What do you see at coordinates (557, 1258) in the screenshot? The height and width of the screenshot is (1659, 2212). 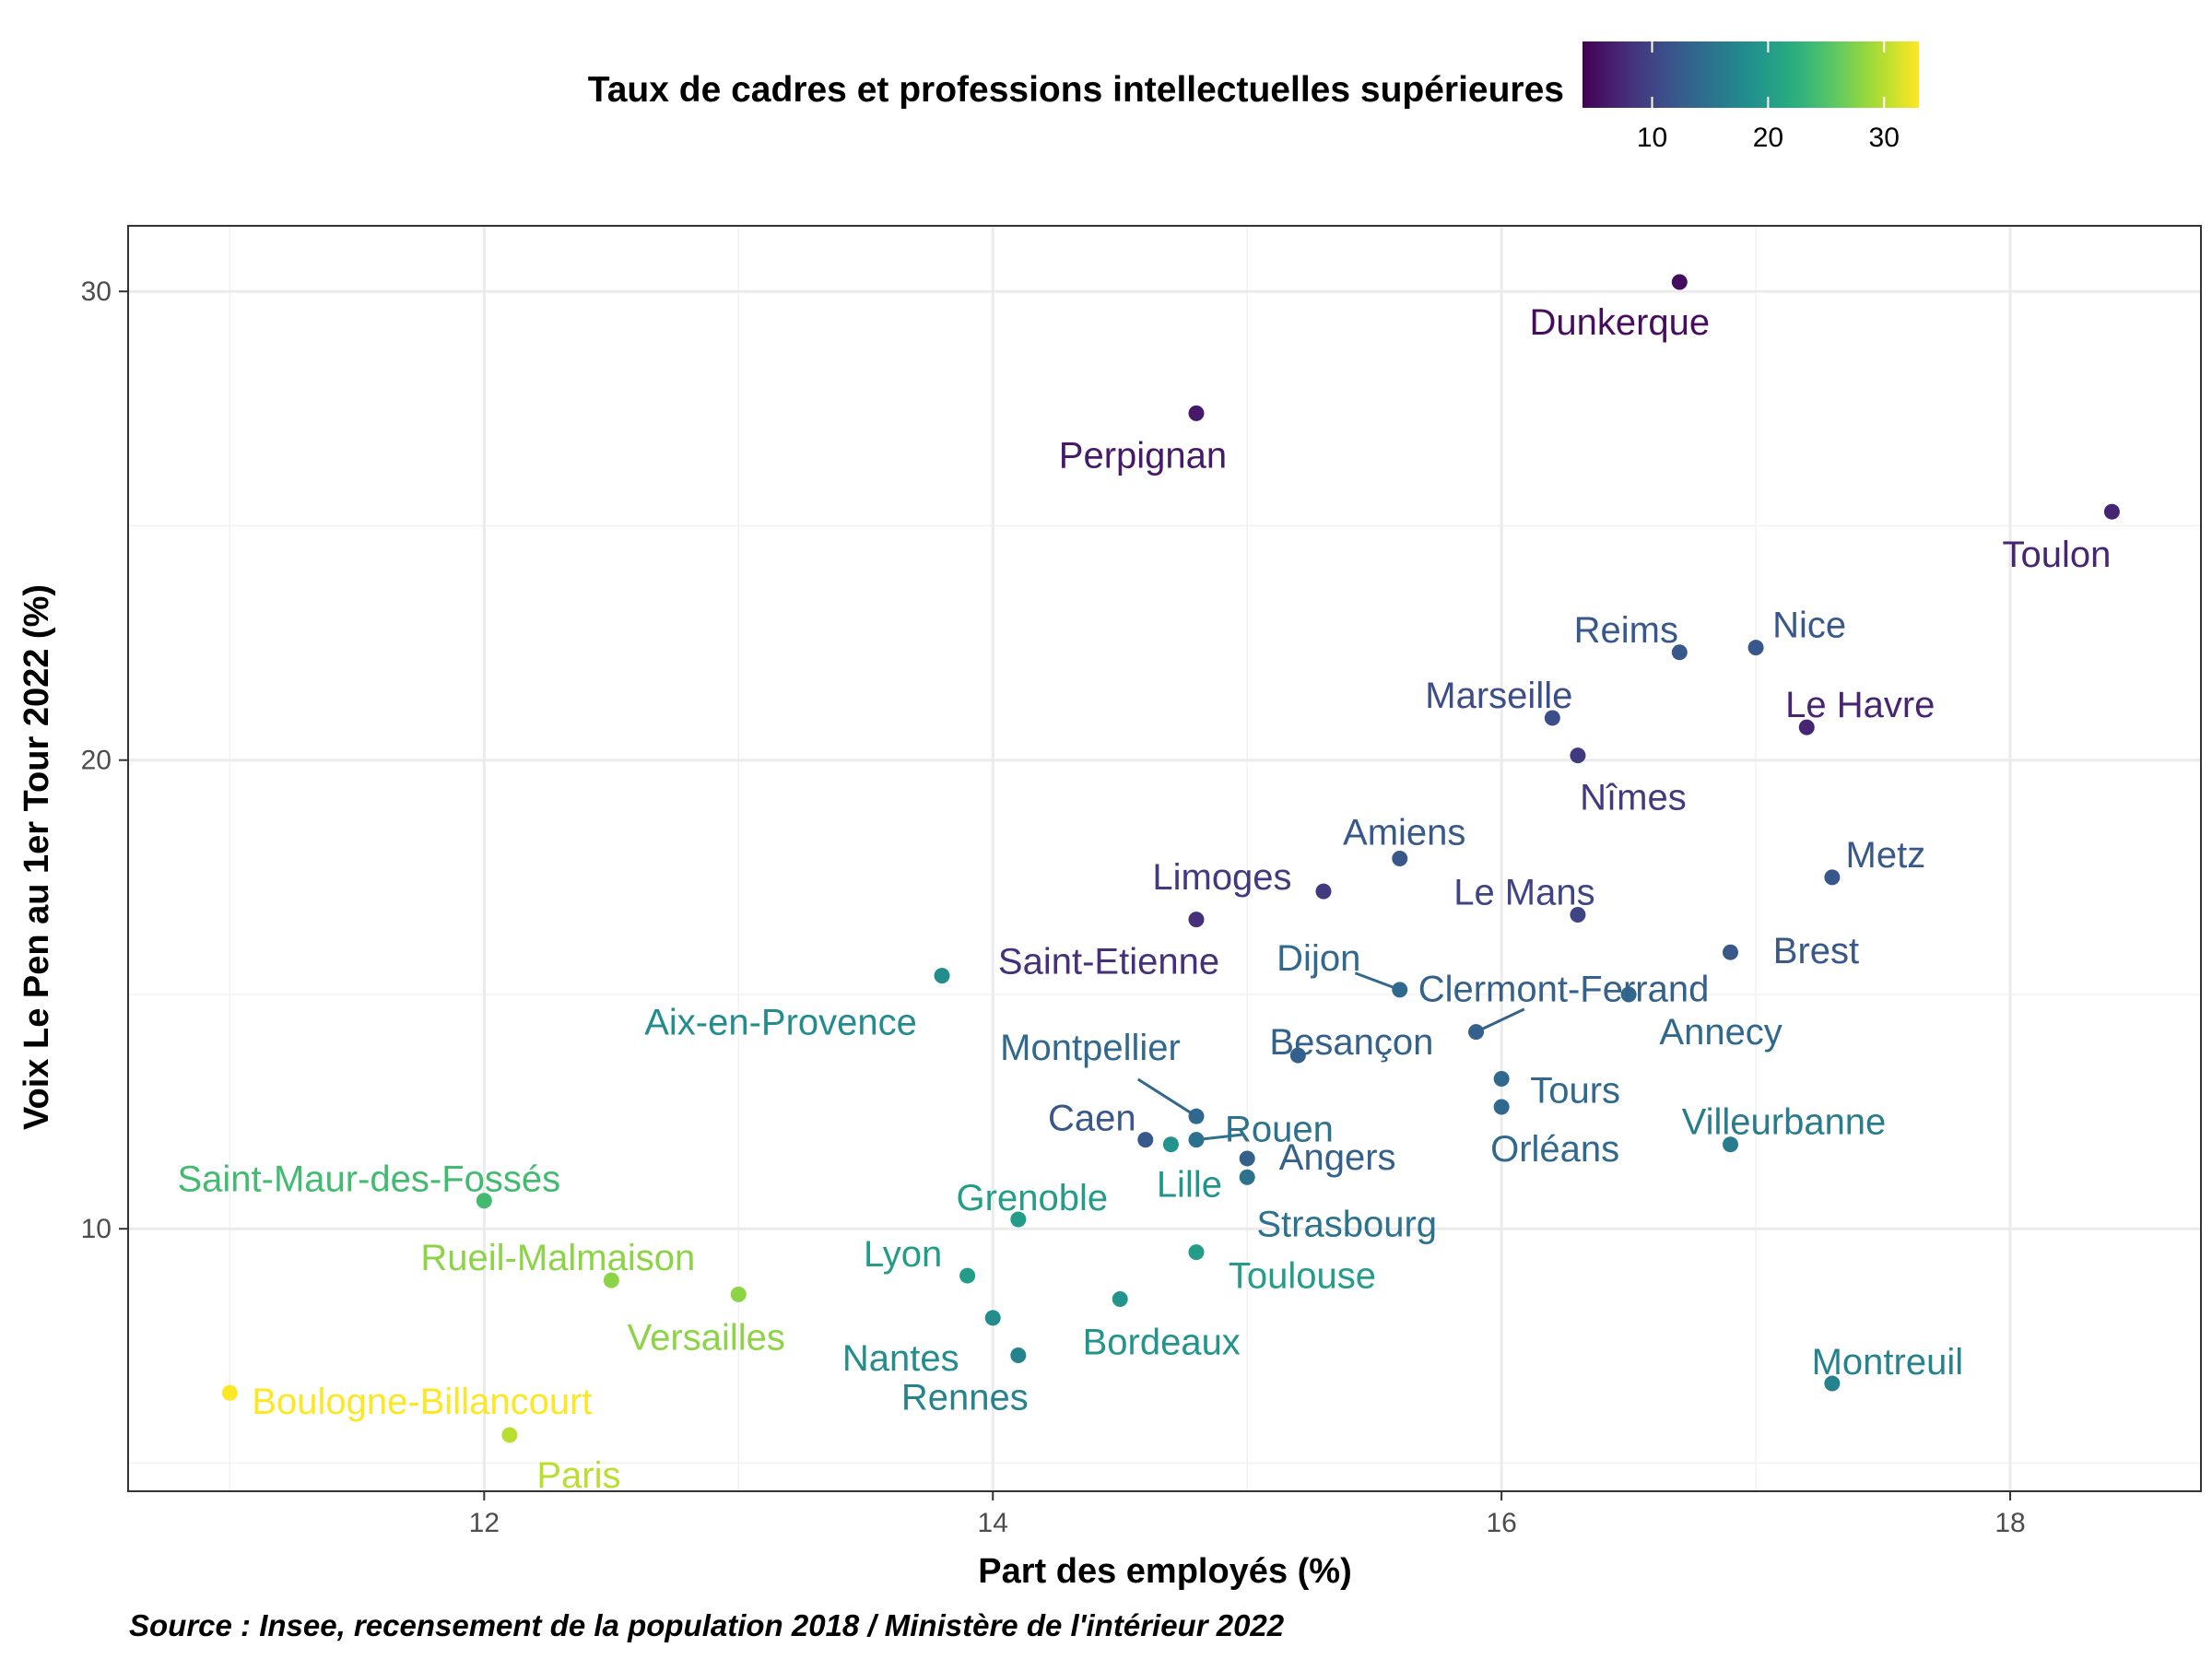 I see `point-label: Rueil-Malmaison` at bounding box center [557, 1258].